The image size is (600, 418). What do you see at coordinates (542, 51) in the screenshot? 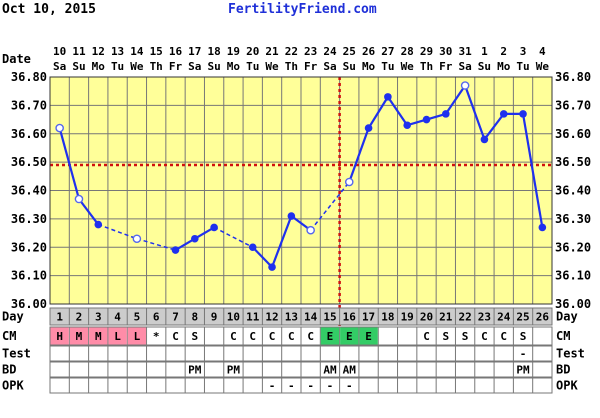
I see `date-label: 4` at bounding box center [542, 51].